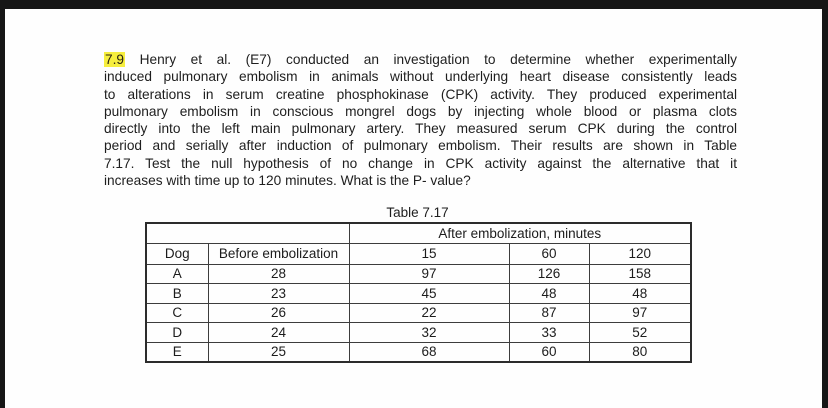 The width and height of the screenshot is (828, 408). Describe the element at coordinates (278, 351) in the screenshot. I see `table-cell: 25` at that location.